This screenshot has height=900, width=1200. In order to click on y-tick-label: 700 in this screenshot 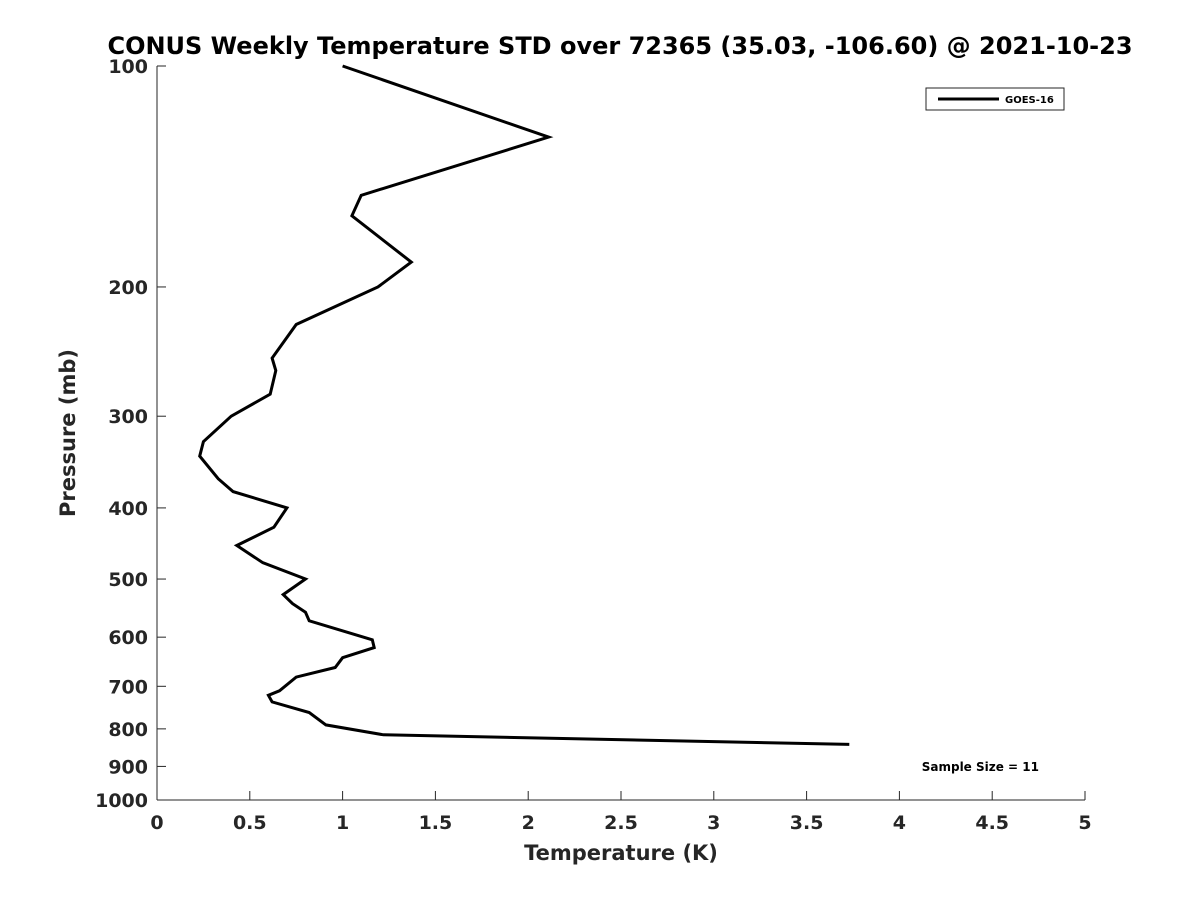, I will do `click(128, 687)`.